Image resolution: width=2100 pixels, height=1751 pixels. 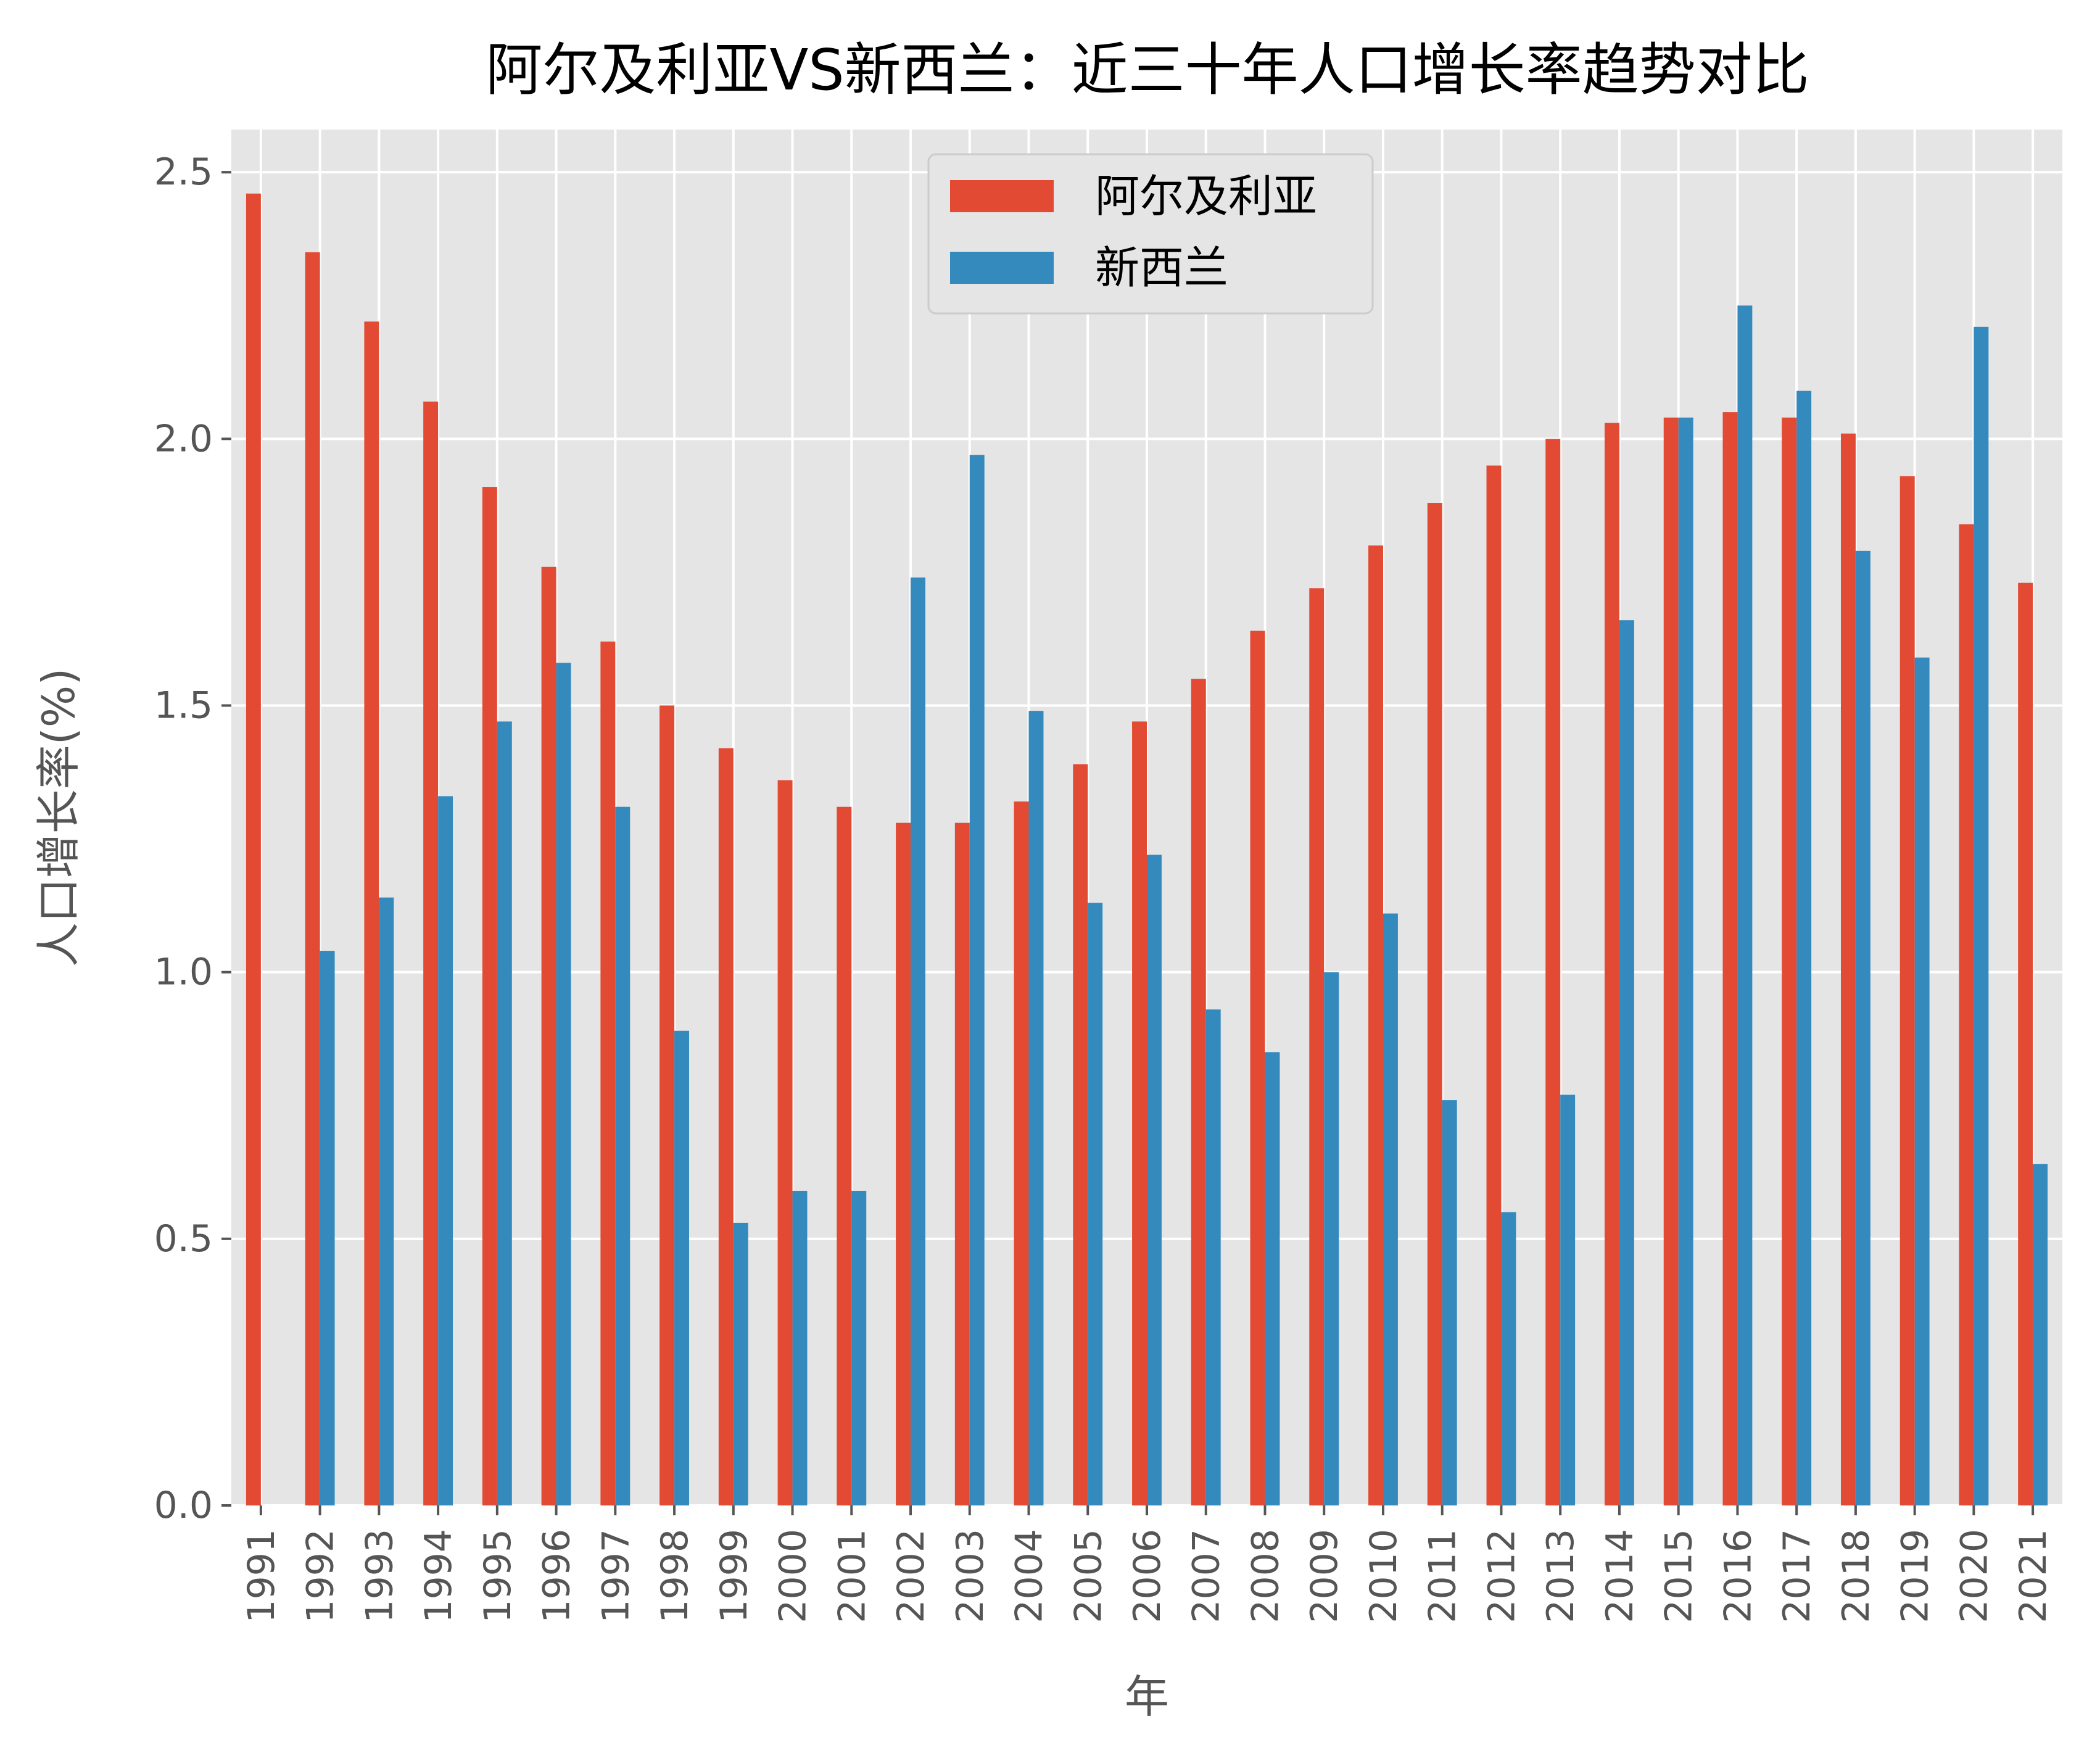 I want to click on legend-swatch-new-zealand, so click(x=1002, y=268).